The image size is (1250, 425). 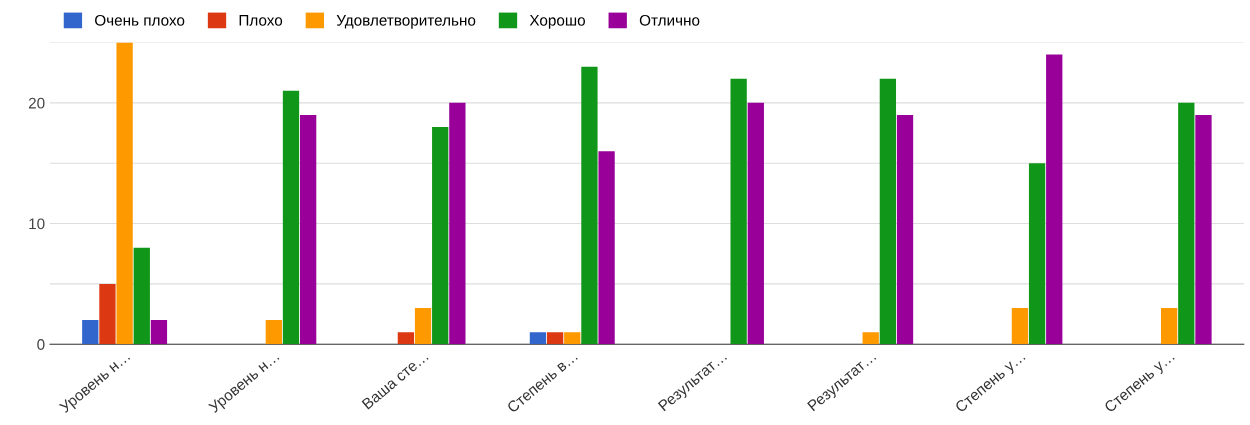 I want to click on legend-label: Удовлетворительно, so click(x=406, y=22).